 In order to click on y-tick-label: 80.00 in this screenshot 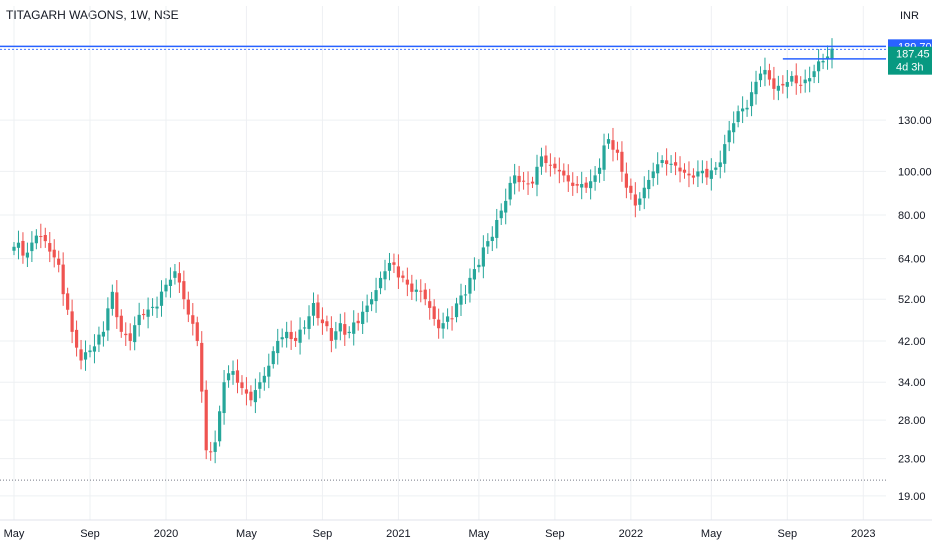, I will do `click(912, 216)`.